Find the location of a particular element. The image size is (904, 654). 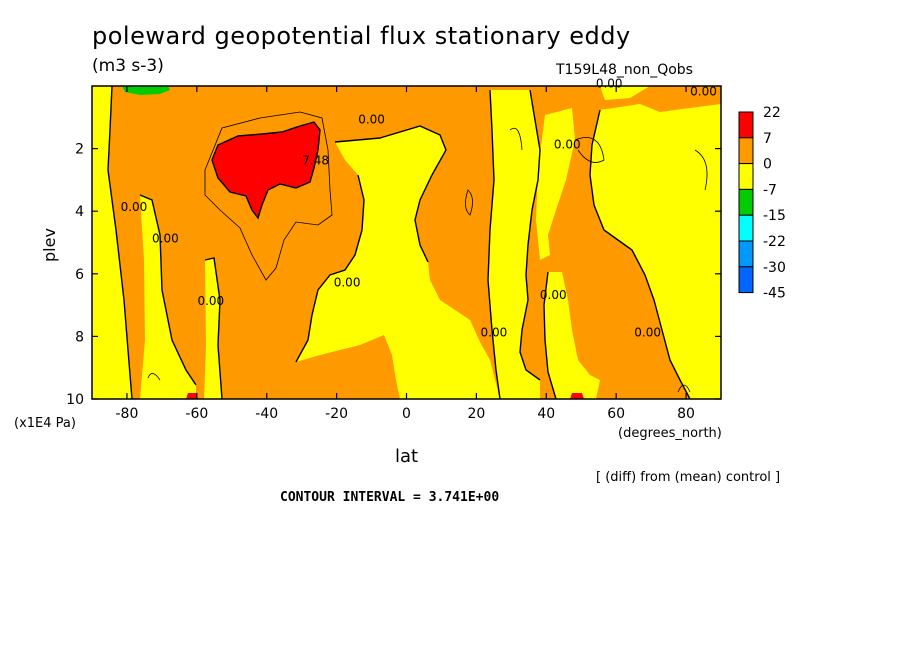

x-tick-label: -60 is located at coordinates (196, 414).